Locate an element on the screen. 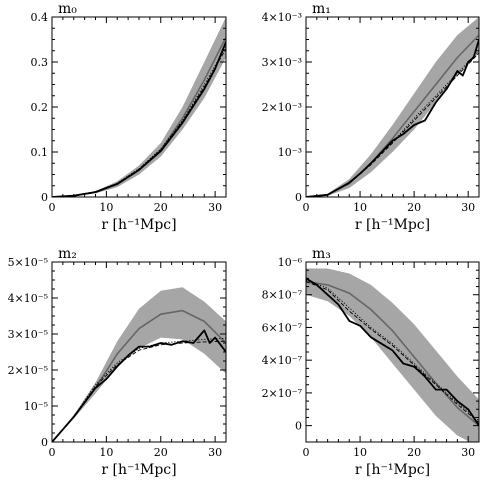  y-tick-label: 3×10⁻⁵ is located at coordinates (28, 334).